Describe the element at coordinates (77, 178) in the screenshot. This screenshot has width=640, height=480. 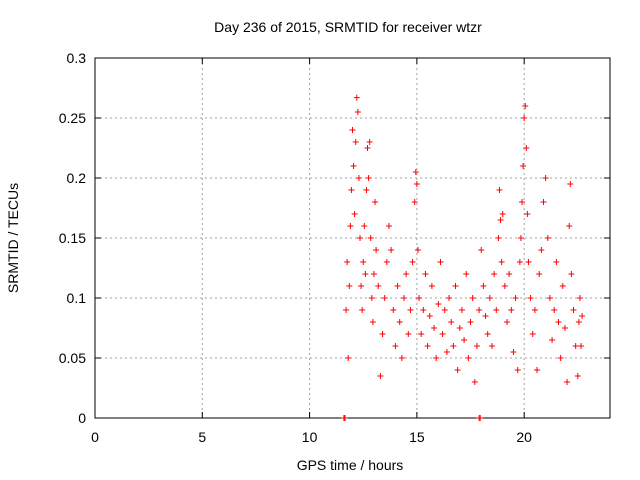
I see `y-tick-label: 0.2` at that location.